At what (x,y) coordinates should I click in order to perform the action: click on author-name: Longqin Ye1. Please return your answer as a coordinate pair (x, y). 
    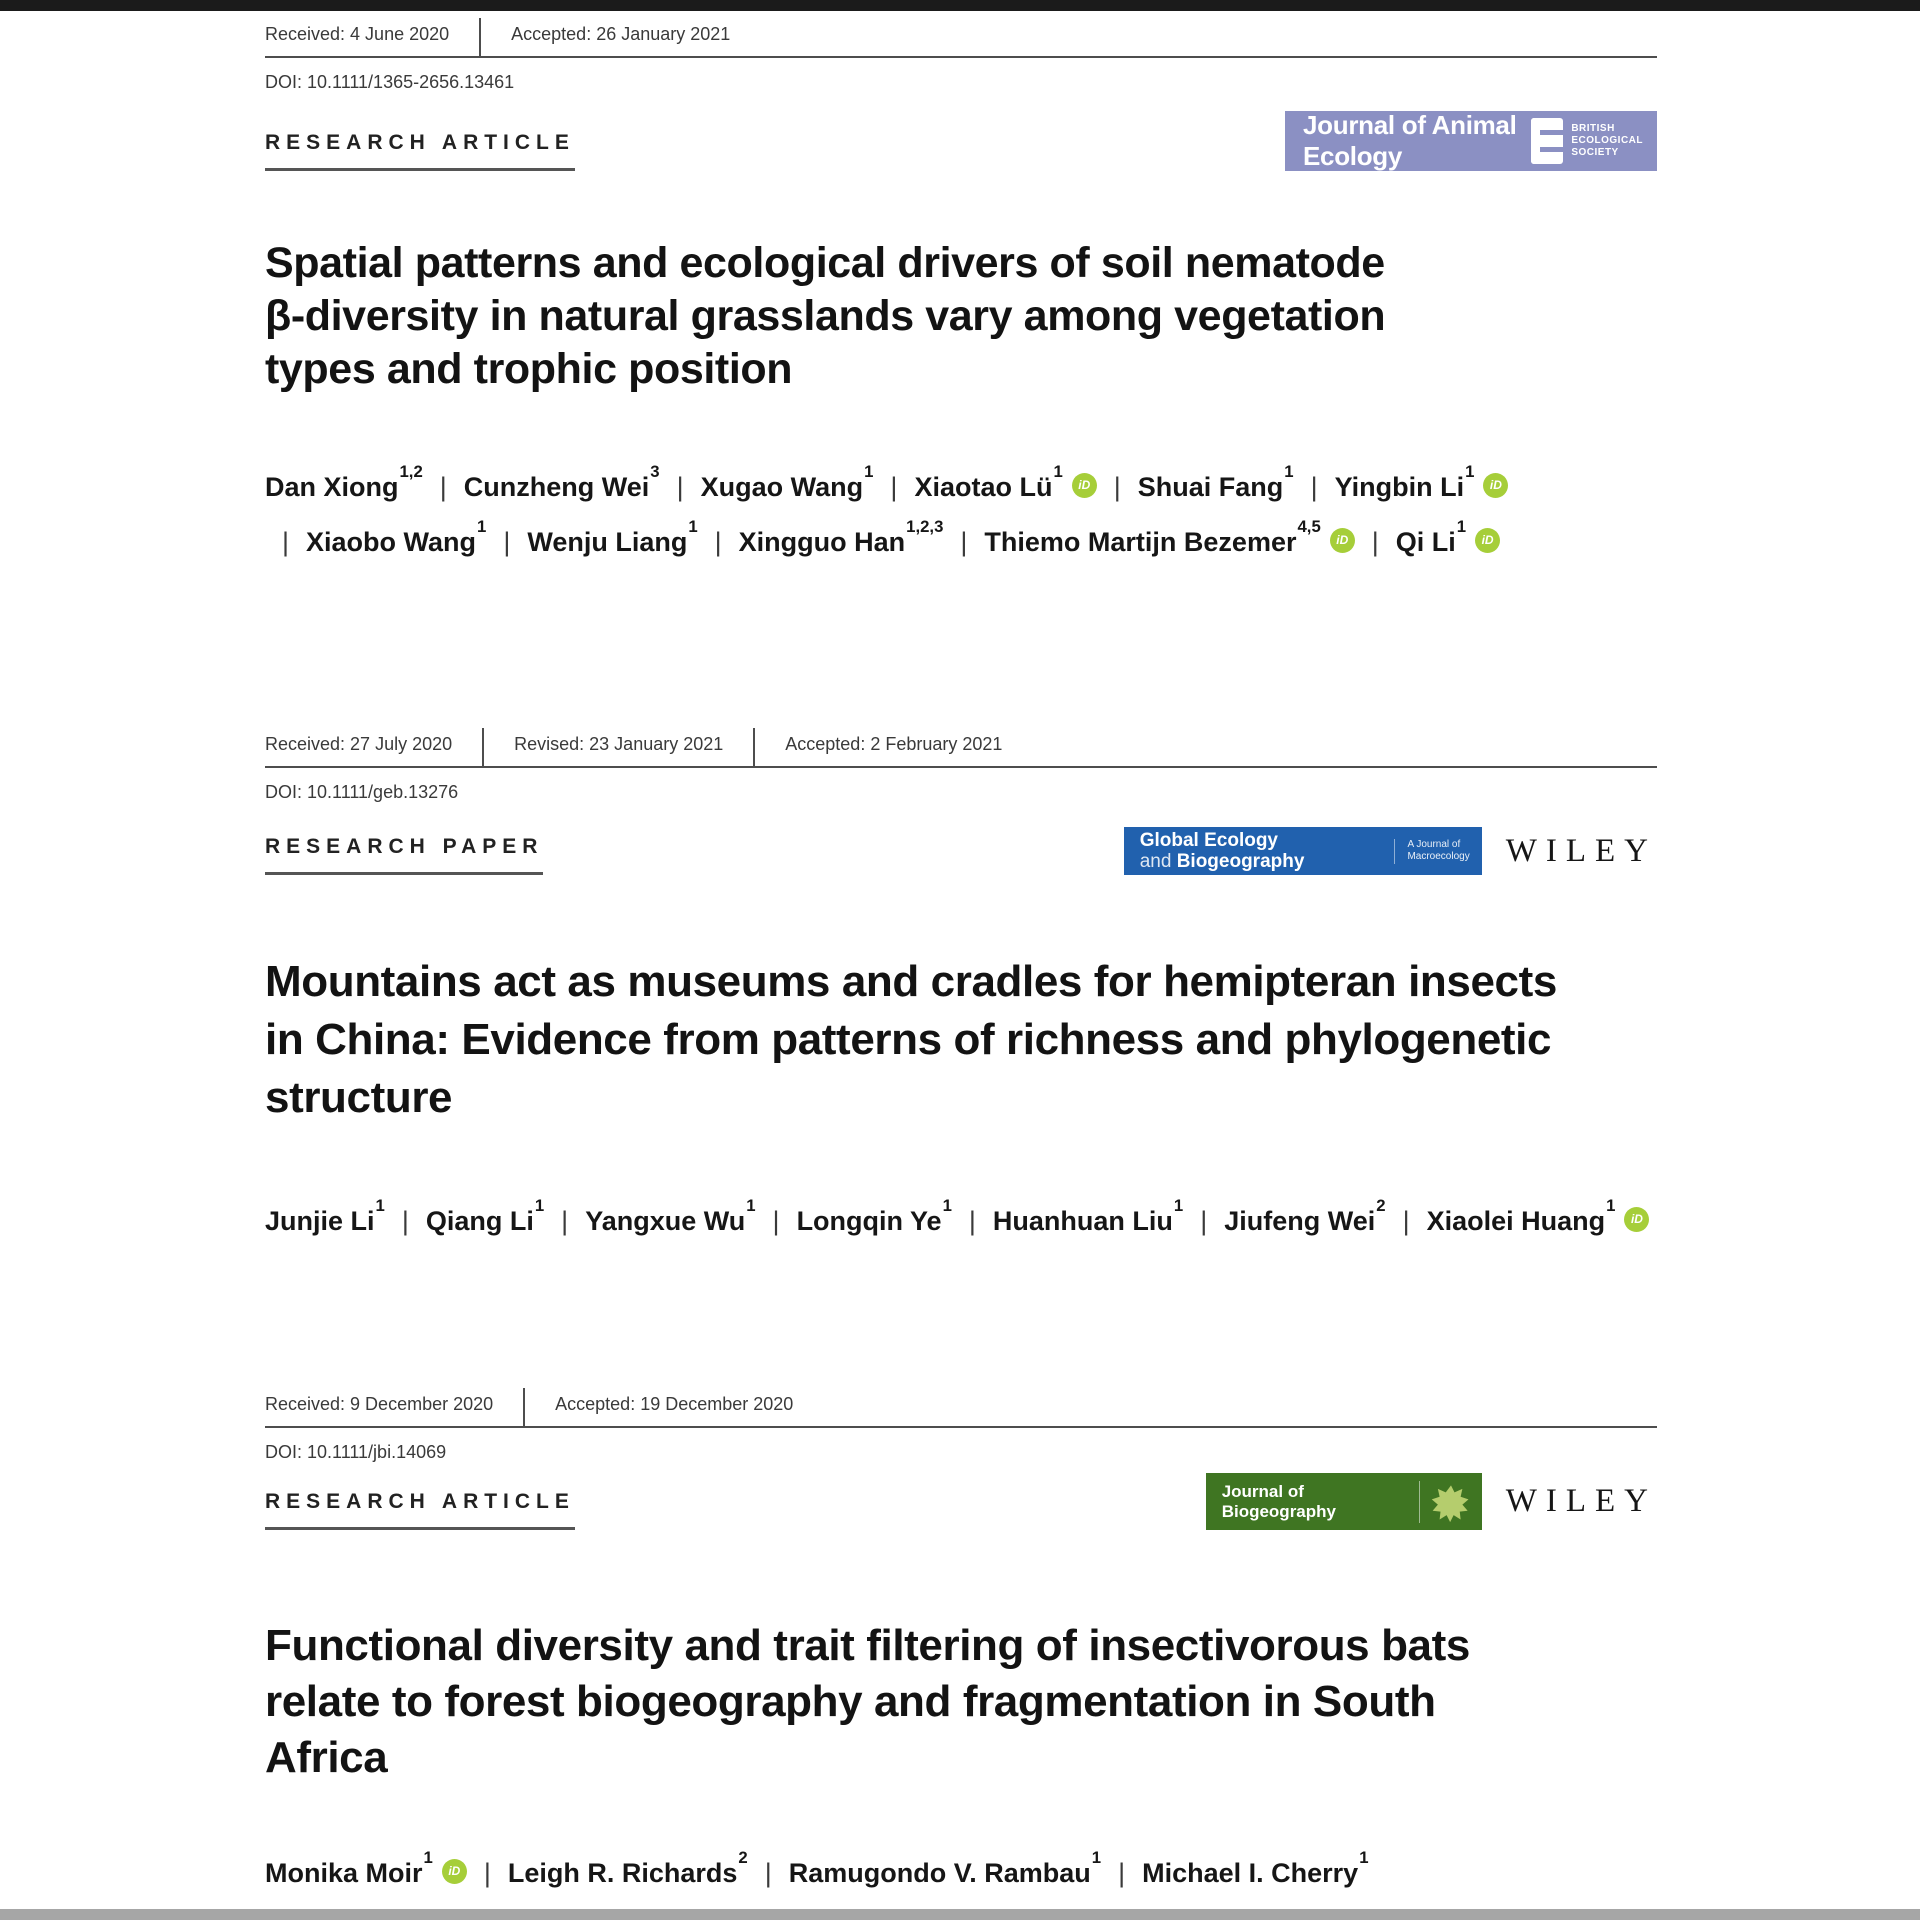
    Looking at the image, I should click on (874, 1215).